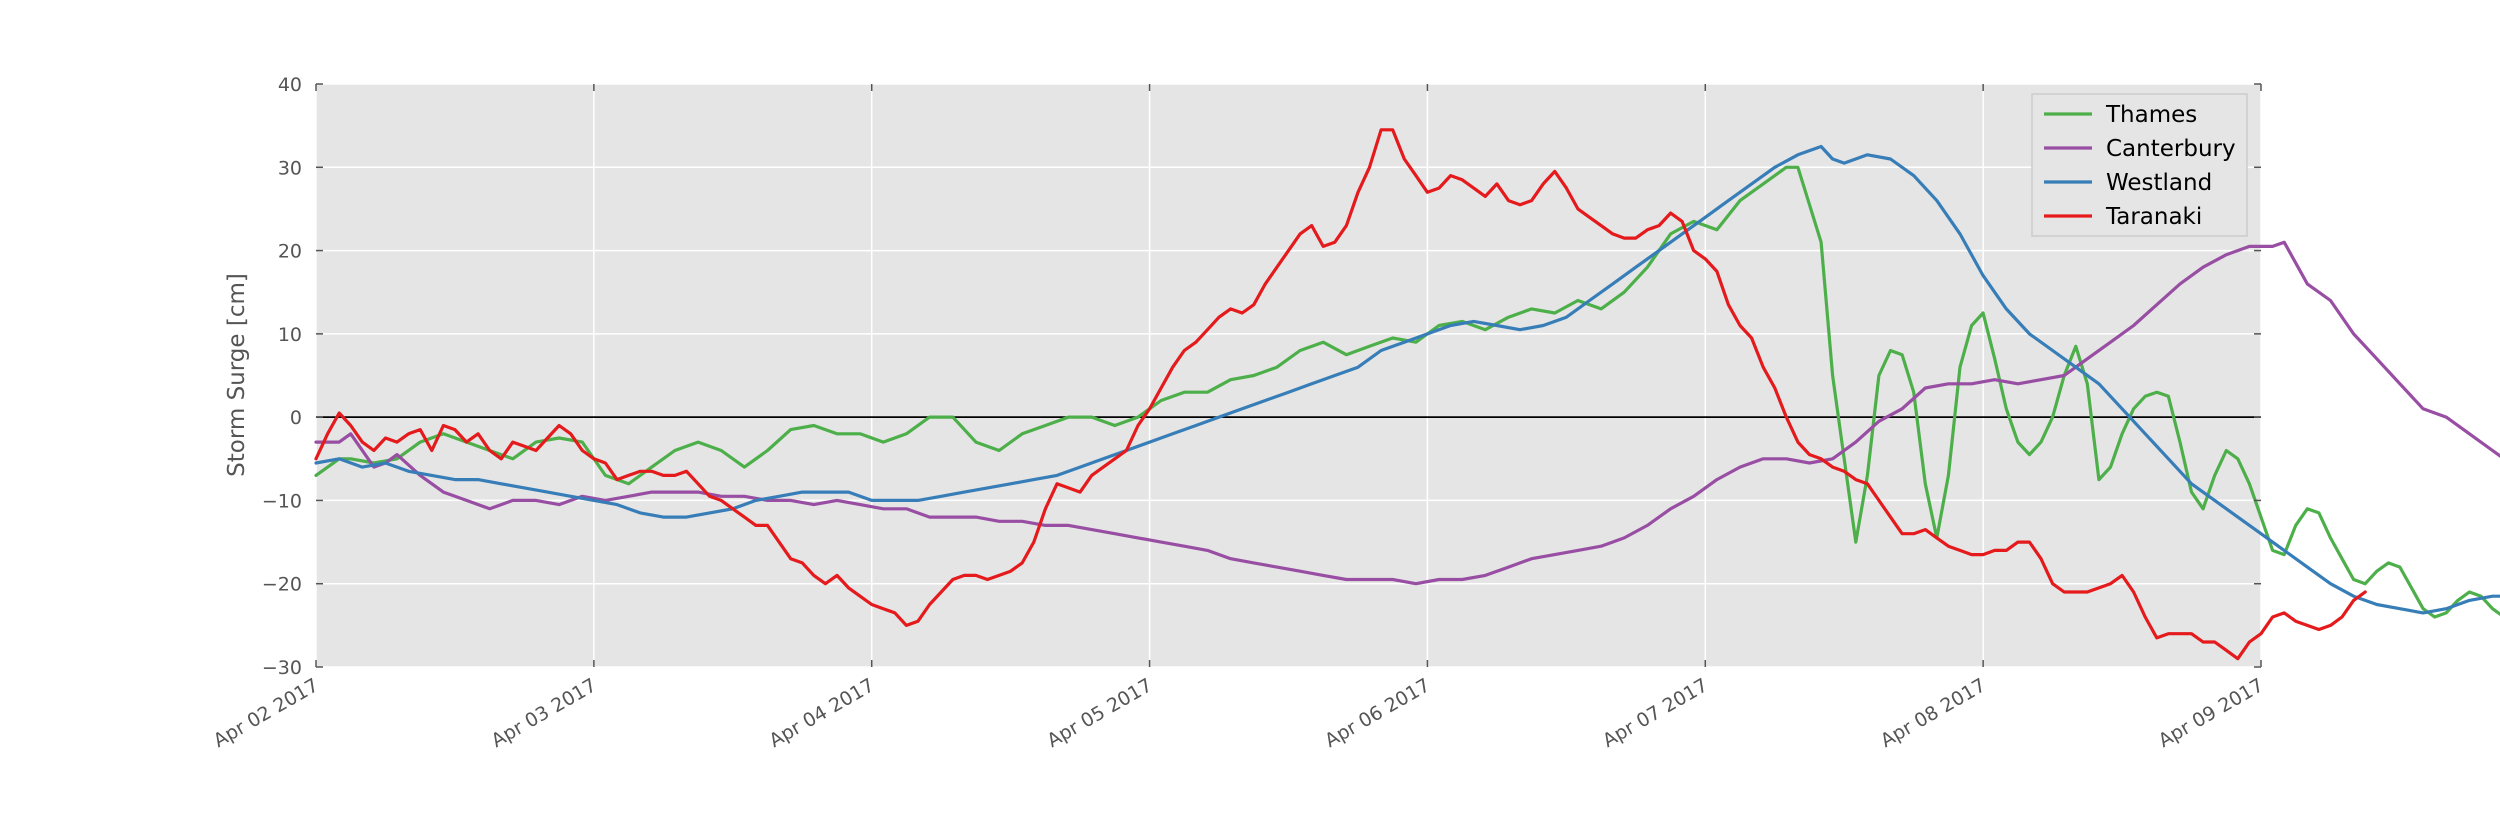 This screenshot has width=2500, height=833. Describe the element at coordinates (290, 168) in the screenshot. I see `y-tick-label: 30` at that location.